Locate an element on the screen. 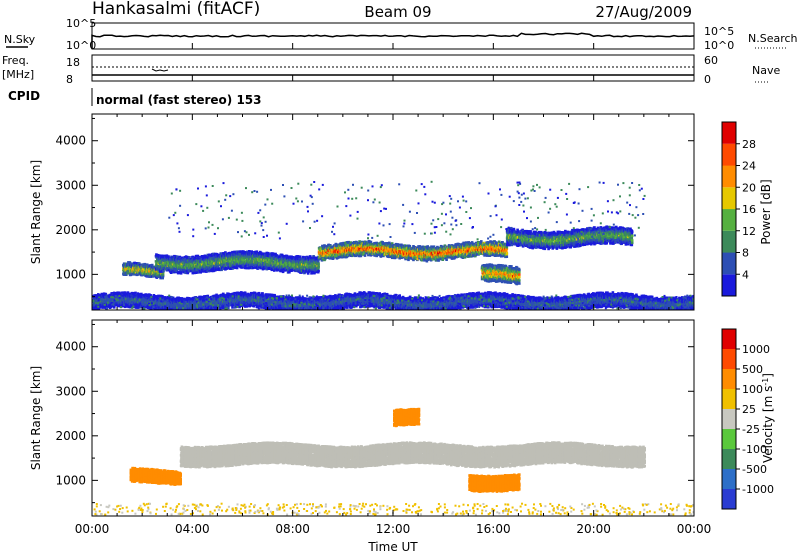  nsky-label: N.Sky is located at coordinates (20, 39).